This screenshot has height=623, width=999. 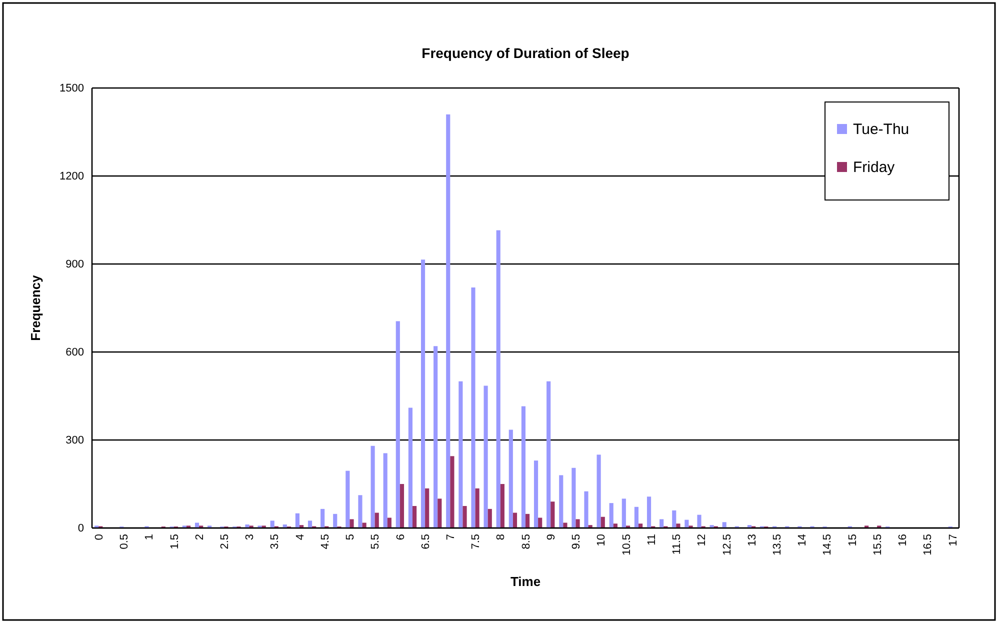 What do you see at coordinates (652, 540) in the screenshot?
I see `x-tick-label: 11` at bounding box center [652, 540].